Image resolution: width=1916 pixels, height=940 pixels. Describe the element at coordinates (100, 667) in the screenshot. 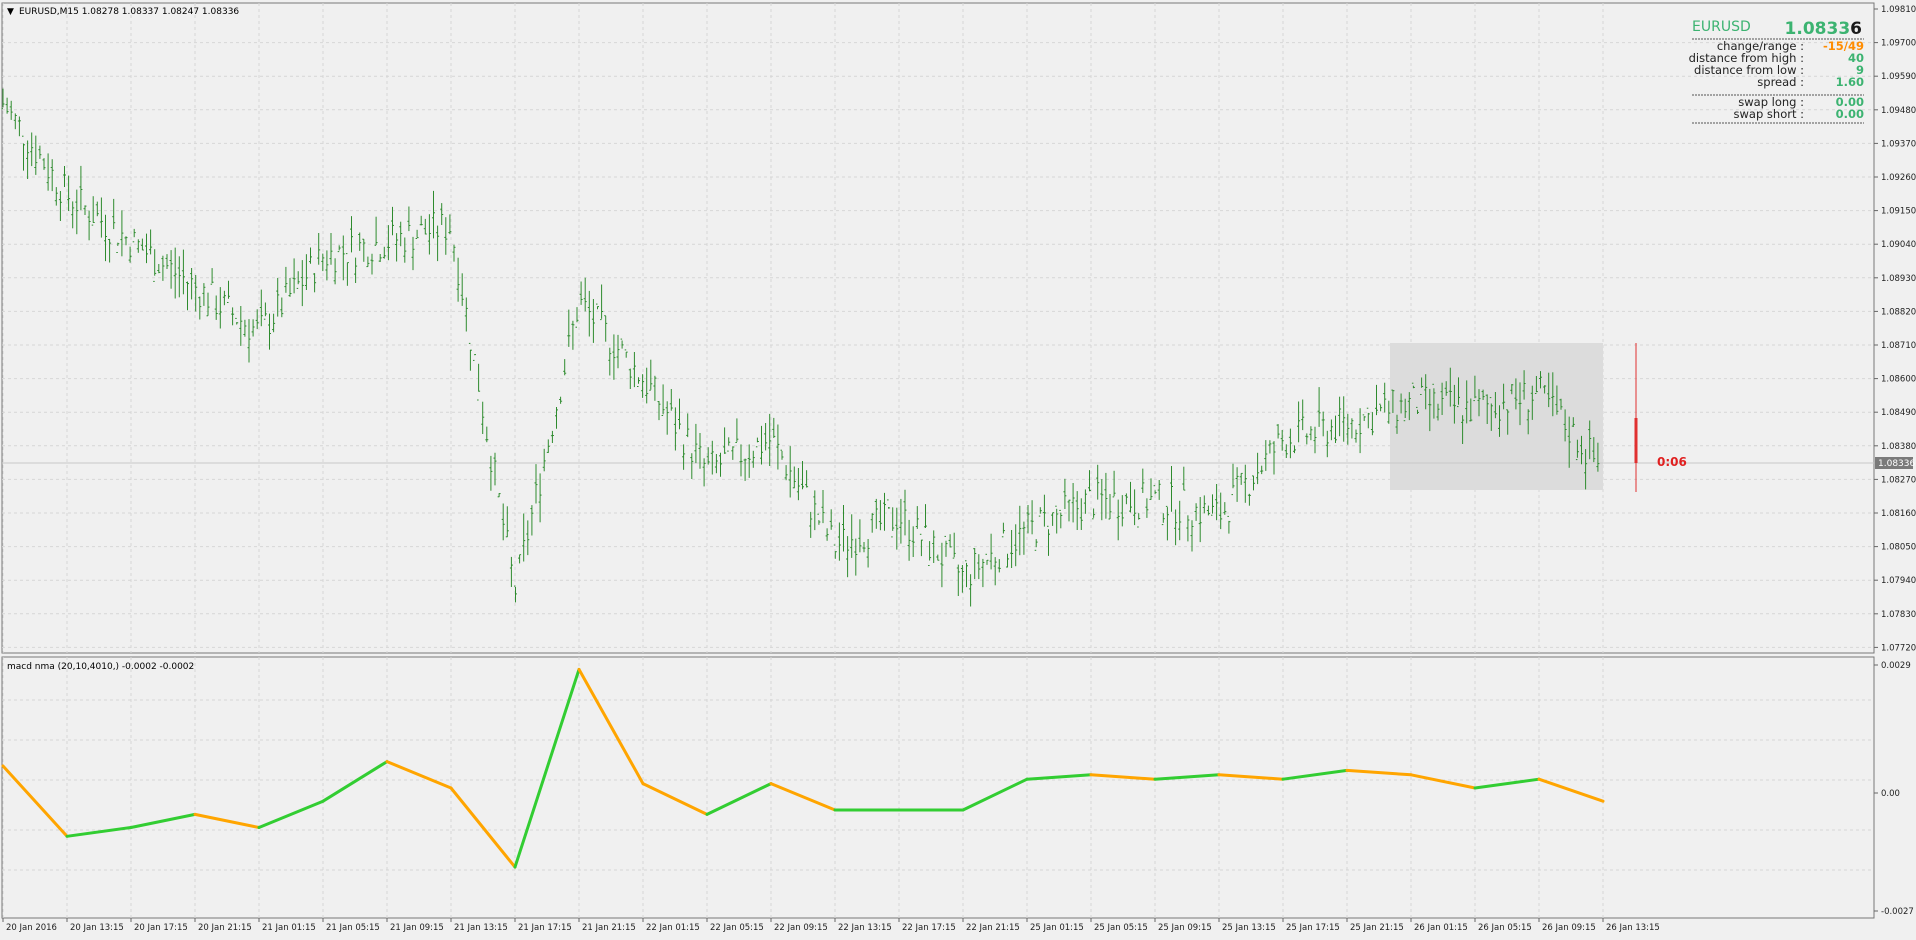

I see `indicator-header: macd nma (20,10,4010,) -0.0002 -0.0002` at that location.